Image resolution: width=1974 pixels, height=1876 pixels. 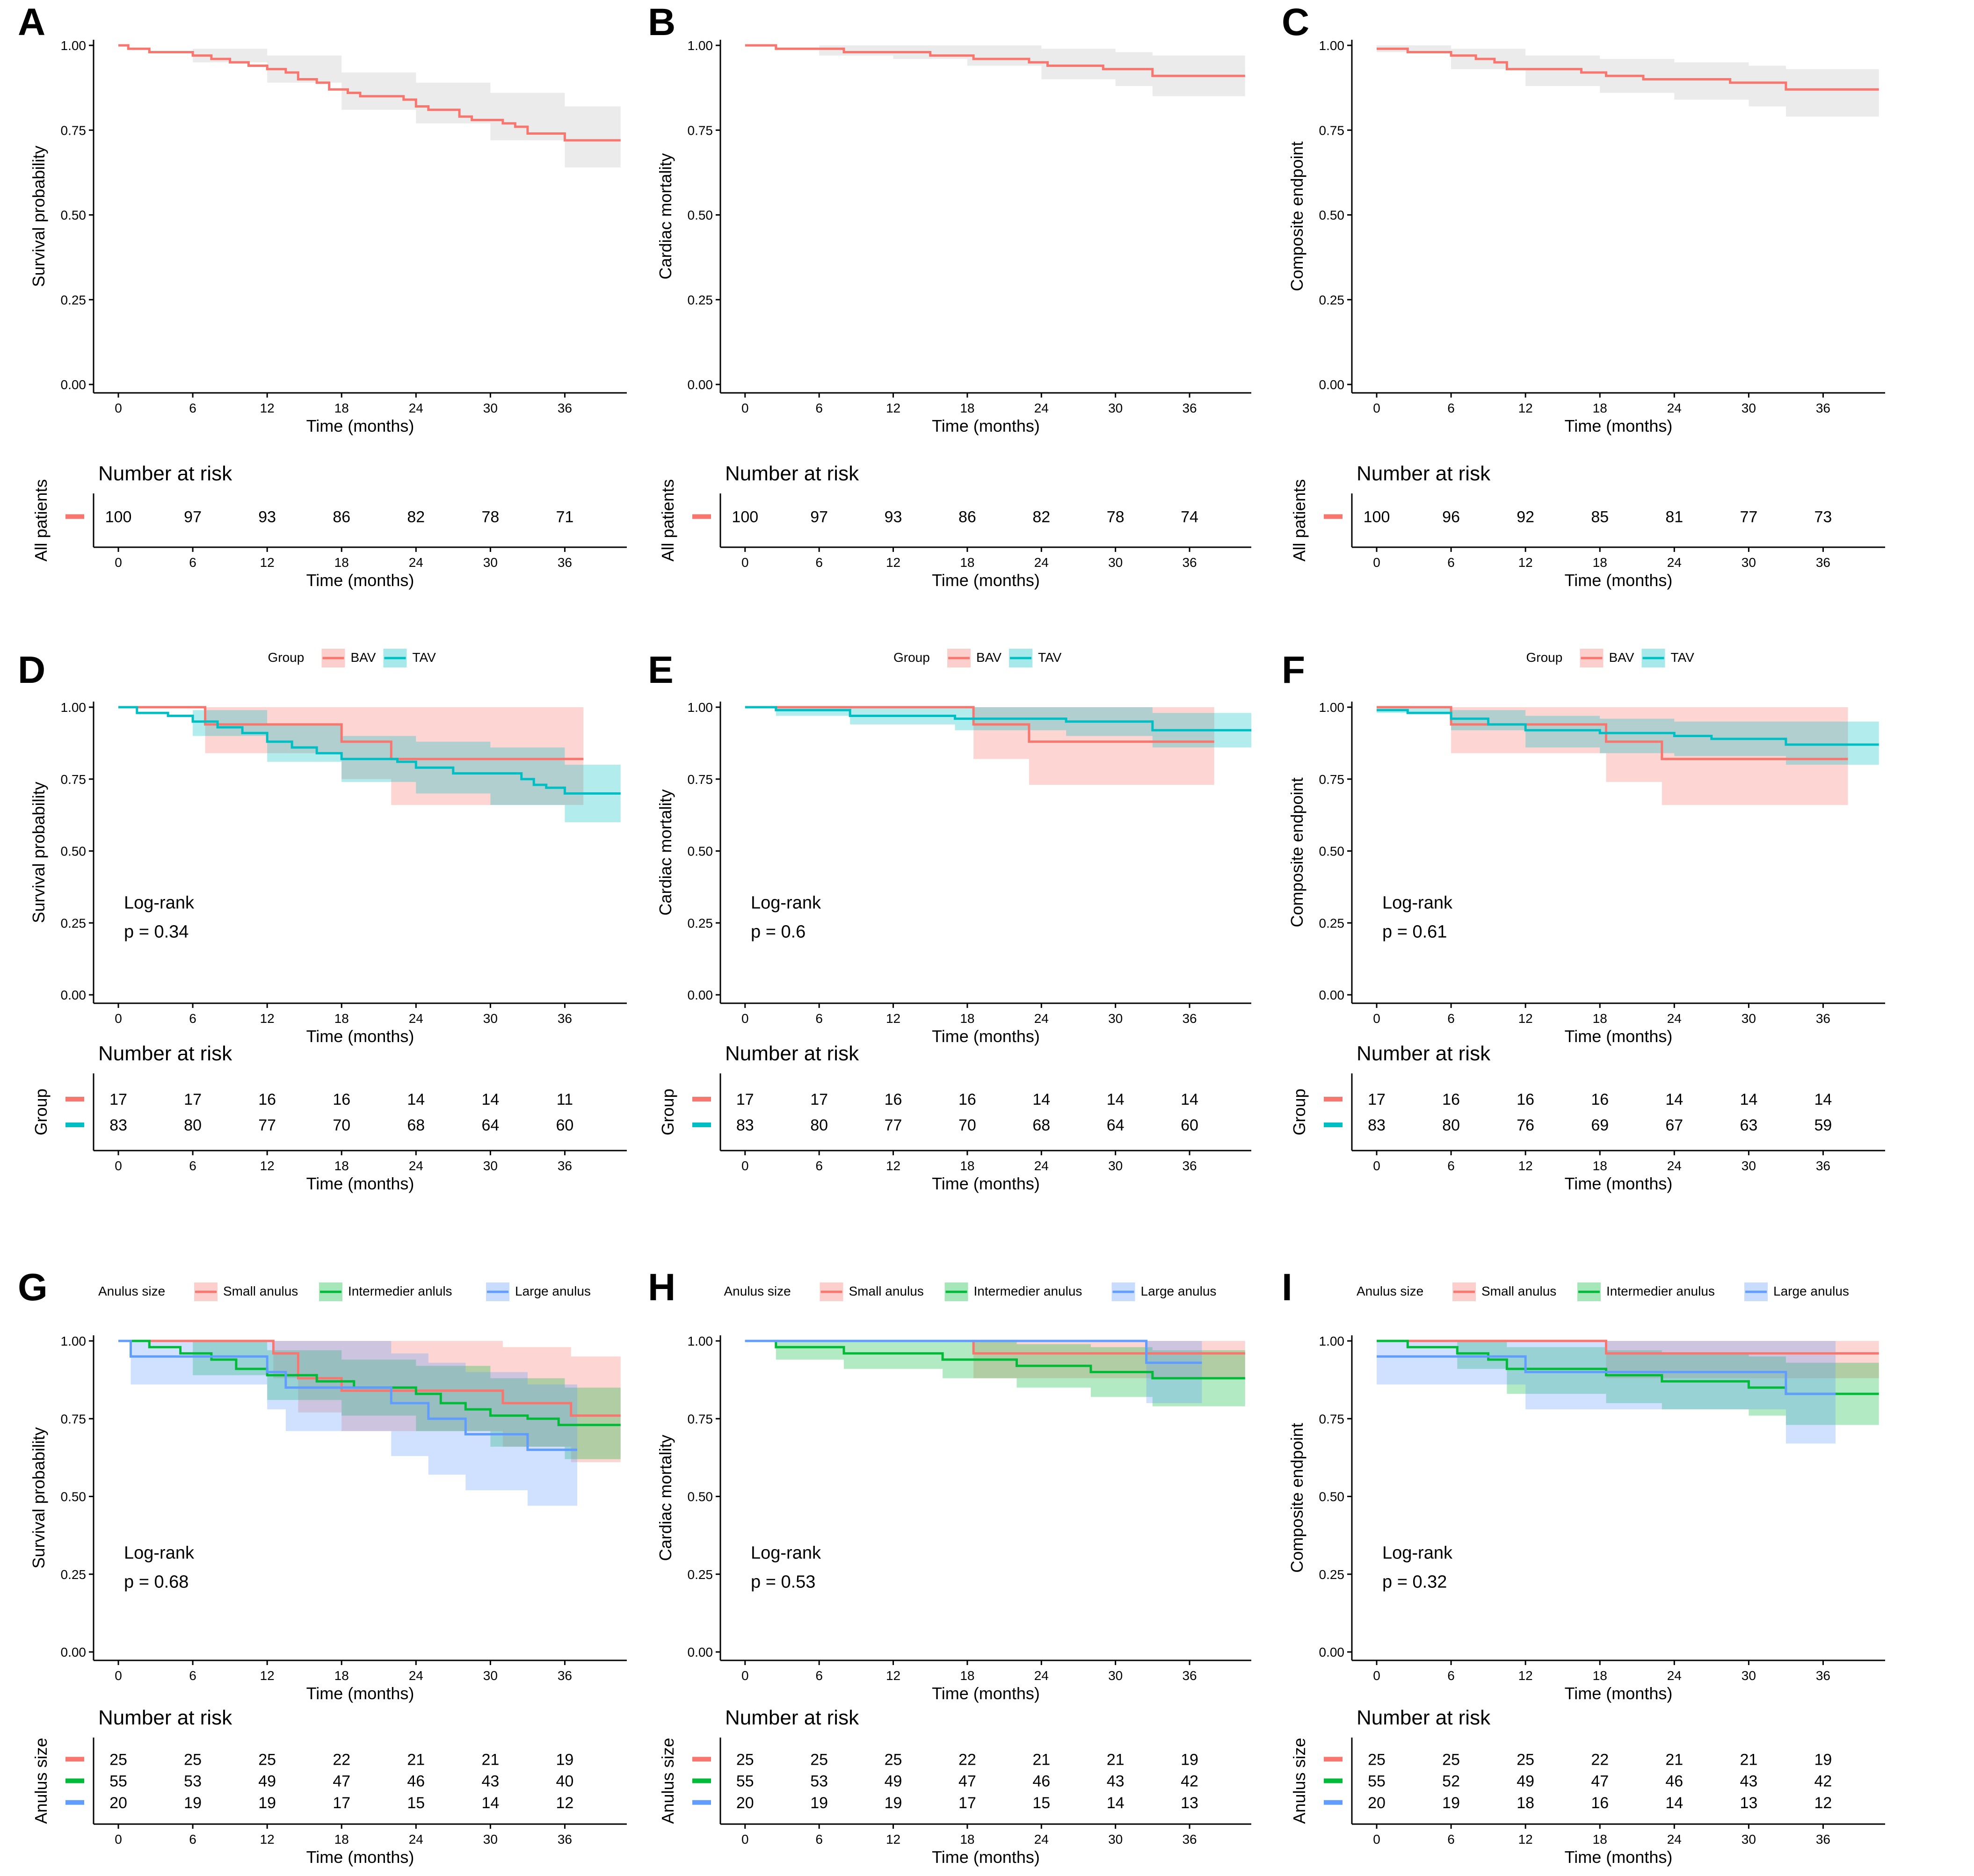 What do you see at coordinates (1041, 1803) in the screenshot?
I see `risk-count: 15` at bounding box center [1041, 1803].